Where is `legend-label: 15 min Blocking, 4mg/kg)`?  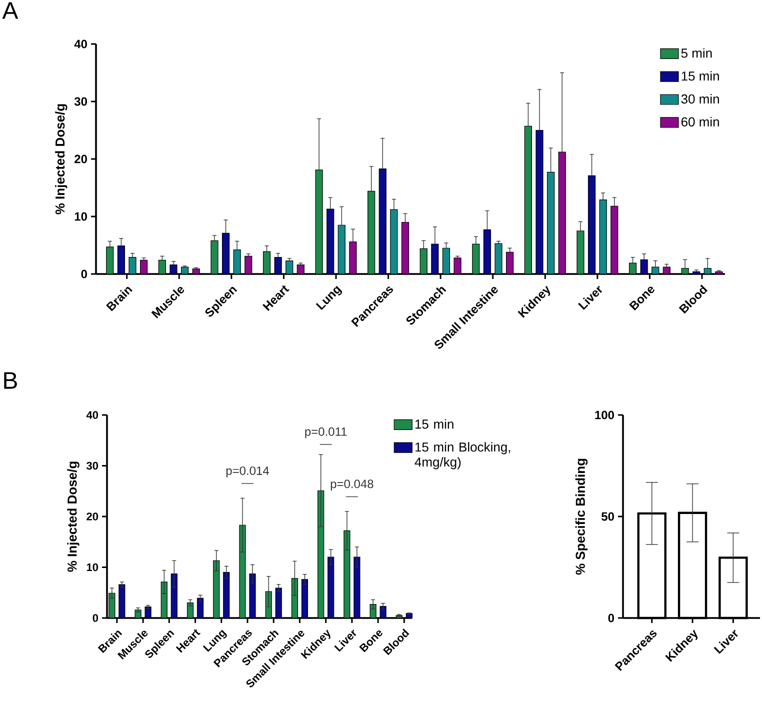
legend-label: 15 min Blocking, 4mg/kg) is located at coordinates (462, 456).